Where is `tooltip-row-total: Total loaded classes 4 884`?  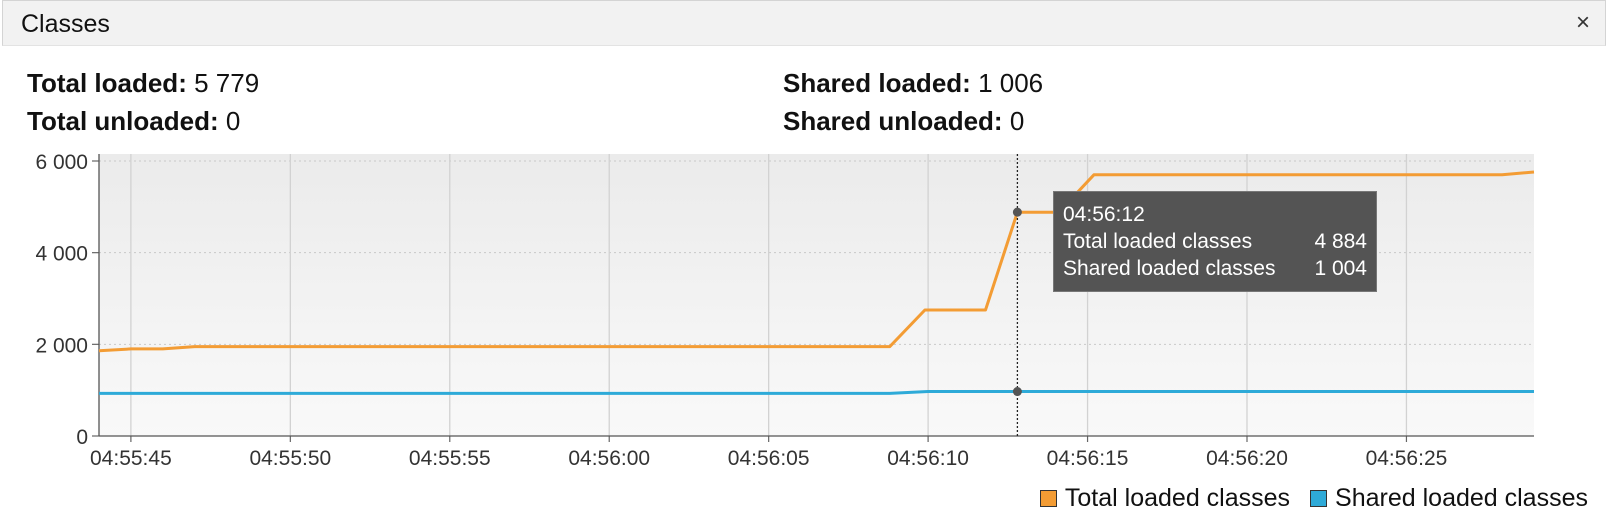 tooltip-row-total: Total loaded classes 4 884 is located at coordinates (1215, 241).